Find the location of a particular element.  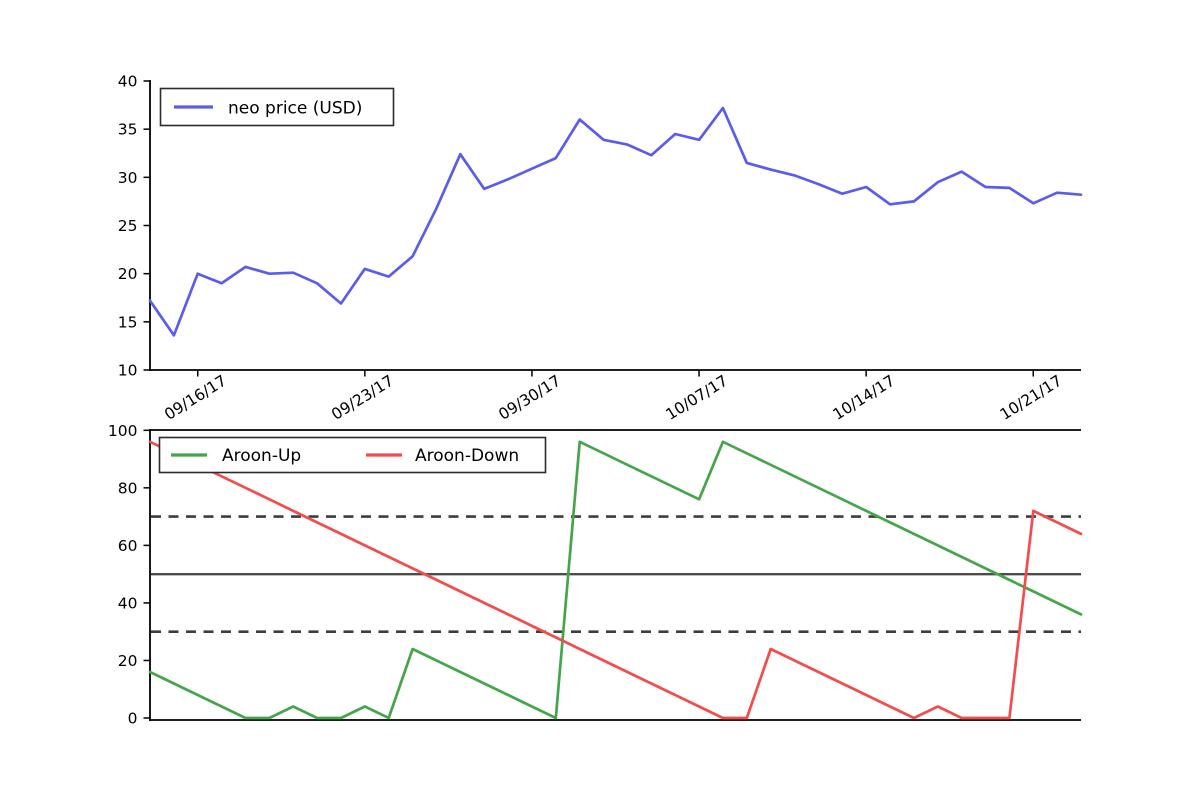

y-tick-label: 30 is located at coordinates (128, 178).